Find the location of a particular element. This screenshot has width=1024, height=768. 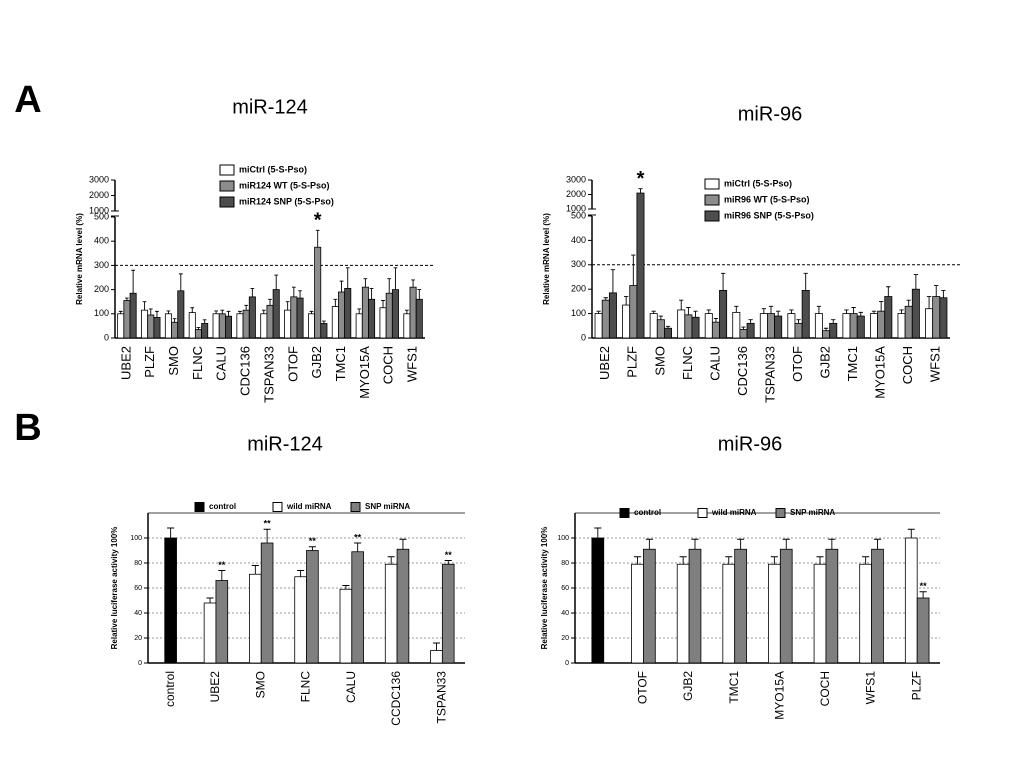

y-tick-label: 2000 is located at coordinates (99, 195).